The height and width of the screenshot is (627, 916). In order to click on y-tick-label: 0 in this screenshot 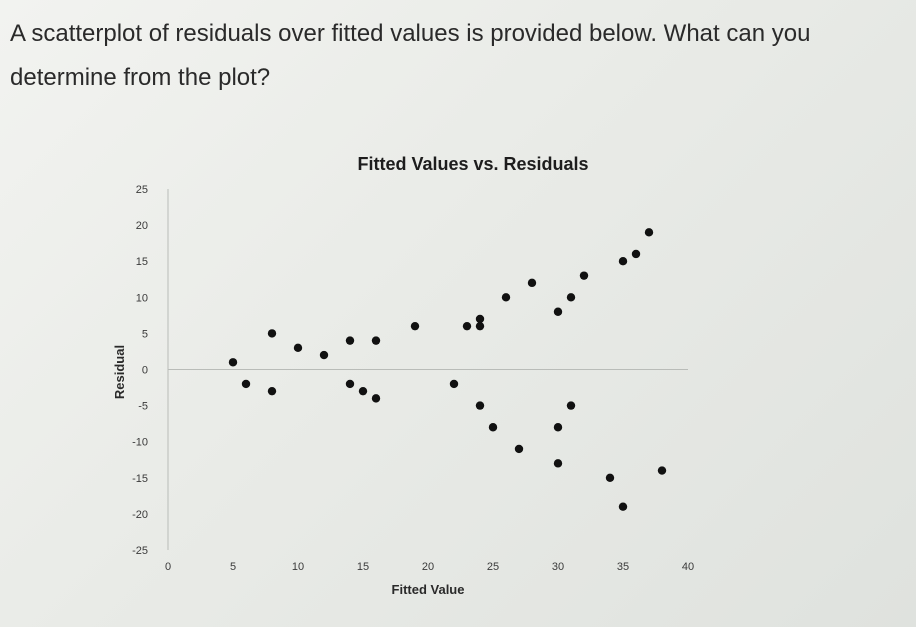, I will do `click(145, 371)`.